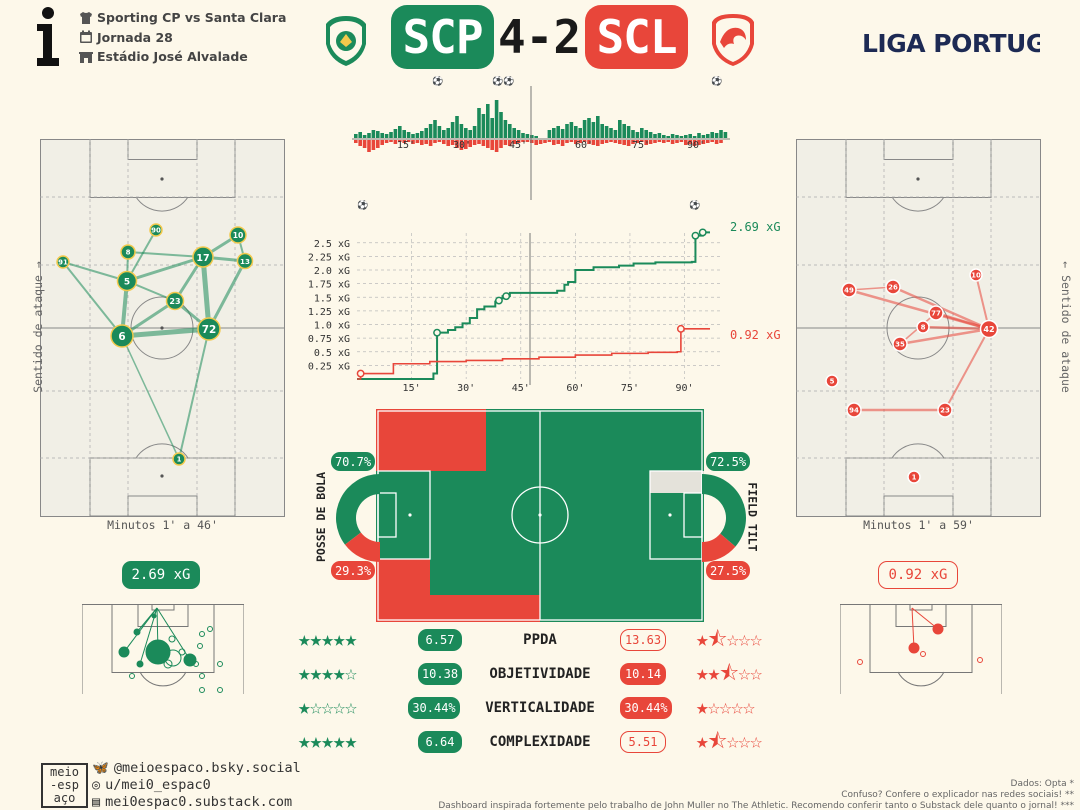 Image resolution: width=1080 pixels, height=810 pixels. I want to click on field-tilt-home-value: 72.5%, so click(728, 461).